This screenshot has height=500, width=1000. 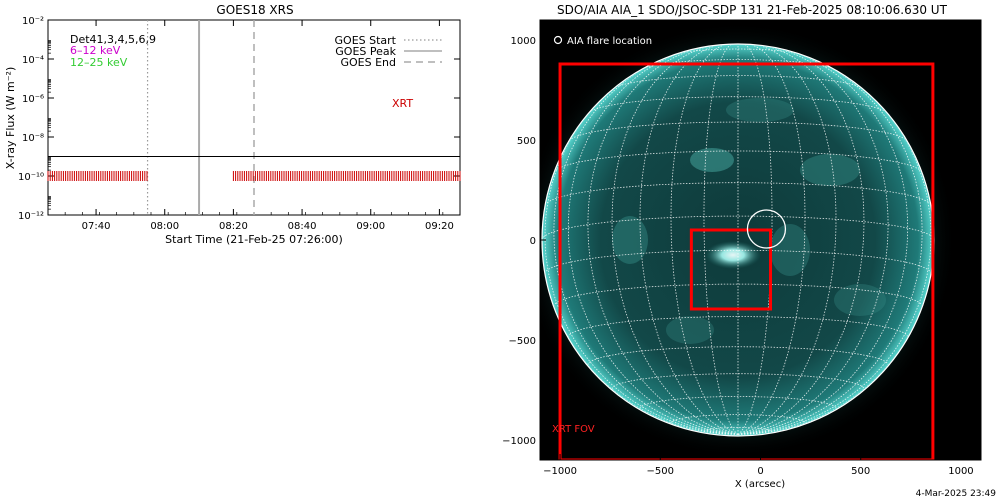 What do you see at coordinates (113, 39) in the screenshot?
I see `legend-det-label: Det41,3,4,5,6,9` at bounding box center [113, 39].